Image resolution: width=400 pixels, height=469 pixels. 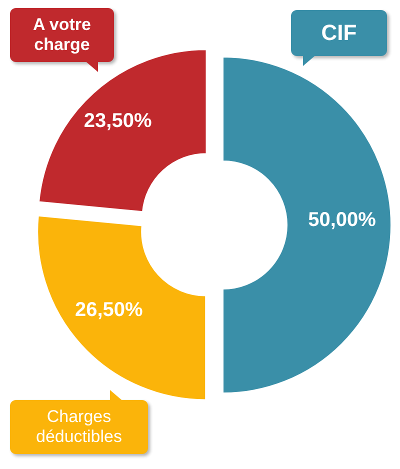 What do you see at coordinates (339, 33) in the screenshot?
I see `slice-label: CIF` at bounding box center [339, 33].